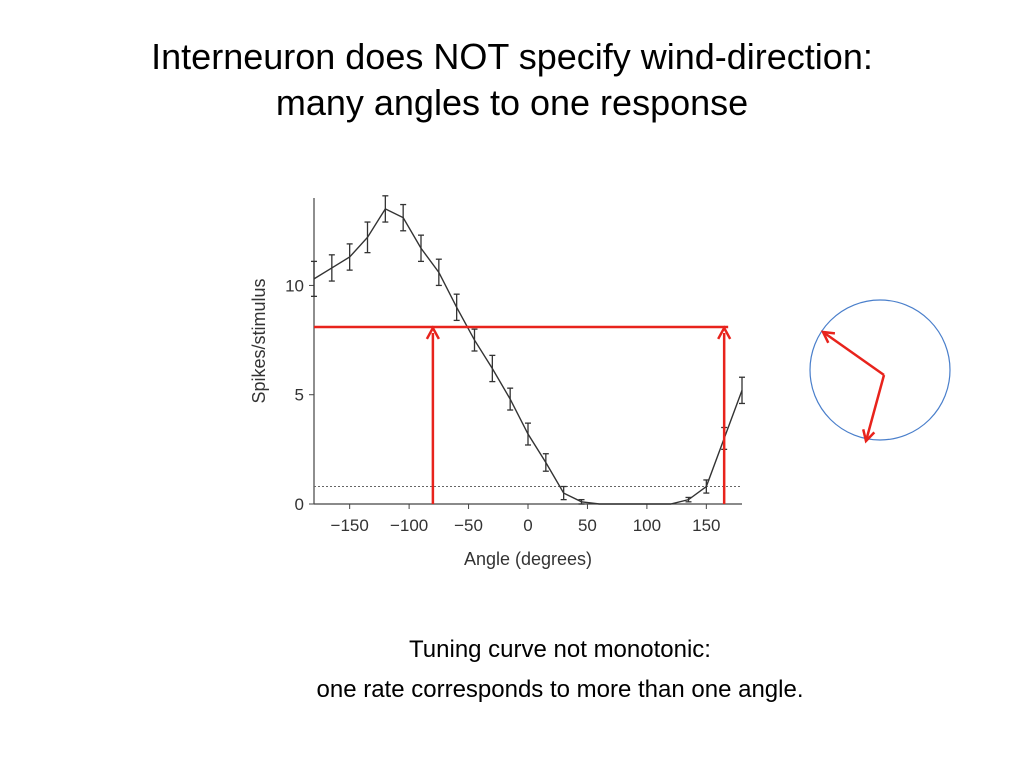 The height and width of the screenshot is (768, 1024). Describe the element at coordinates (468, 525) in the screenshot. I see `x-tick-label: −50` at that location.